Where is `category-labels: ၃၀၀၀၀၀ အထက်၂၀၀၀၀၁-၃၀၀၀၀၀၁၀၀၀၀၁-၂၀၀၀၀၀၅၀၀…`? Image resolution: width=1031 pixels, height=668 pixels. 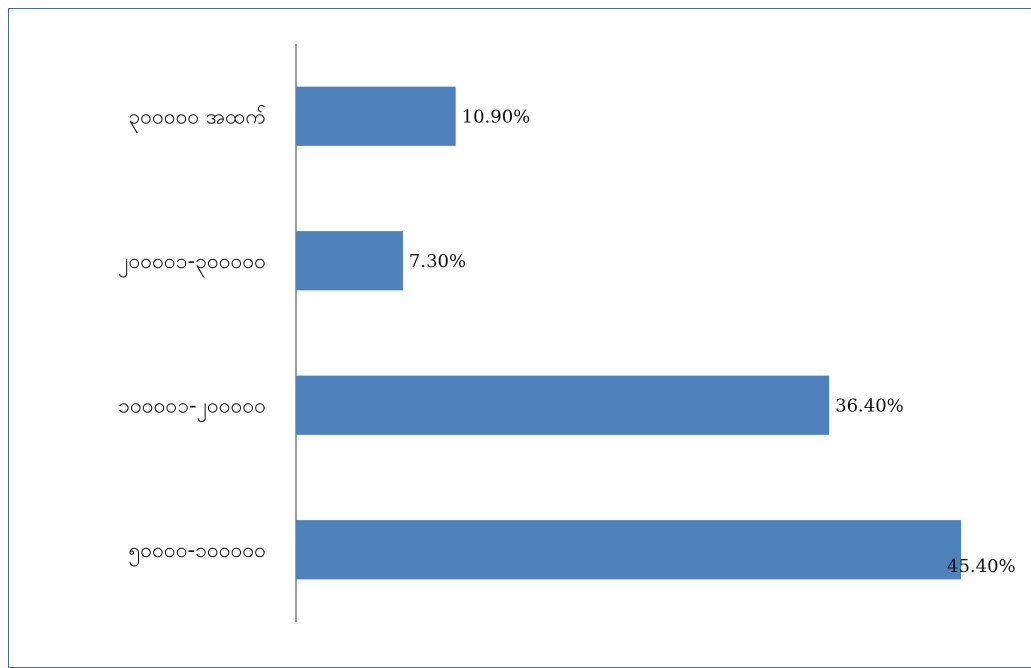 category-labels: ၃၀၀၀၀၀ အထက်၂၀၀၀၀၁-၃၀၀၀၀၀၁၀၀၀၀၁-၂၀၀၀၀၀၅၀၀… is located at coordinates (192, 335).